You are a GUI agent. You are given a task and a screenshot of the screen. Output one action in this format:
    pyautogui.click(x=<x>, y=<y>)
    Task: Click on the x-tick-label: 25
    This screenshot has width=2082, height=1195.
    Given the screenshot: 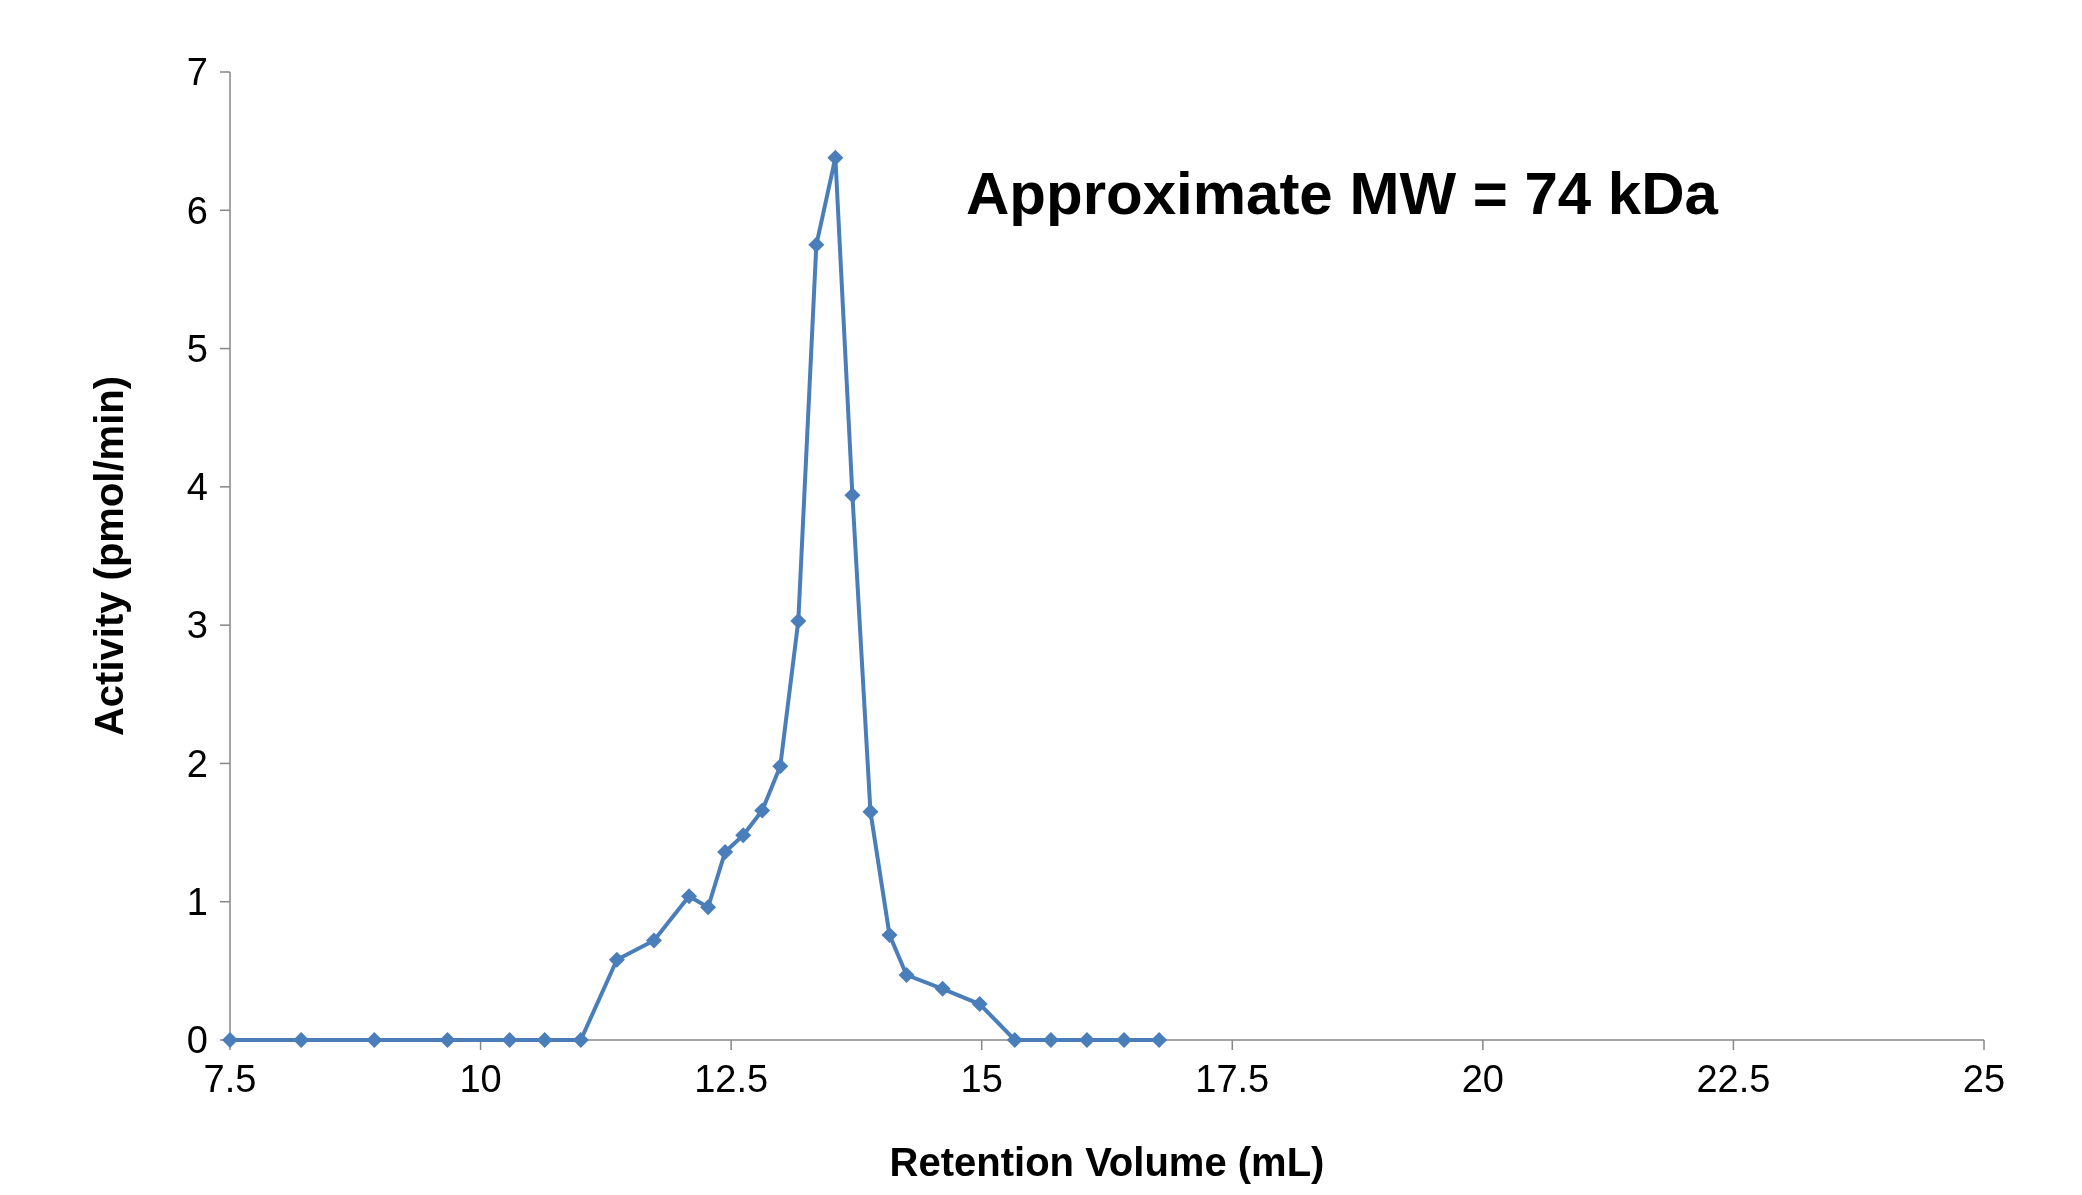 What is the action you would take?
    pyautogui.click(x=1984, y=1079)
    